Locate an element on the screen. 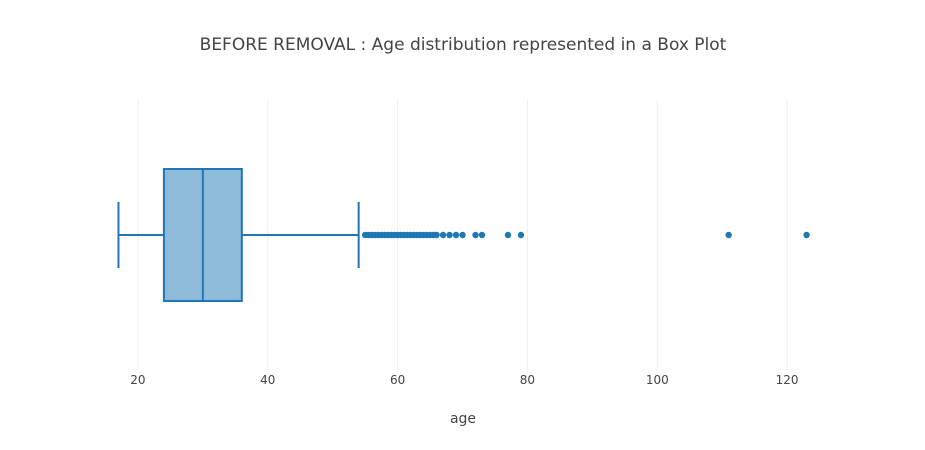 This screenshot has width=925, height=450. x-axis-ticks: 20 40 60 80 100 120 is located at coordinates (464, 380).